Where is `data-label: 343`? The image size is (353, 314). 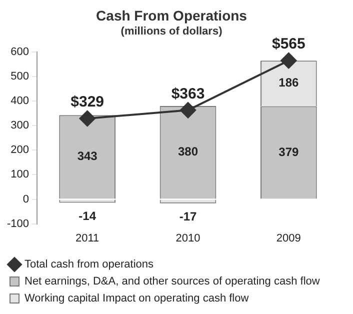 data-label: 343 is located at coordinates (87, 156).